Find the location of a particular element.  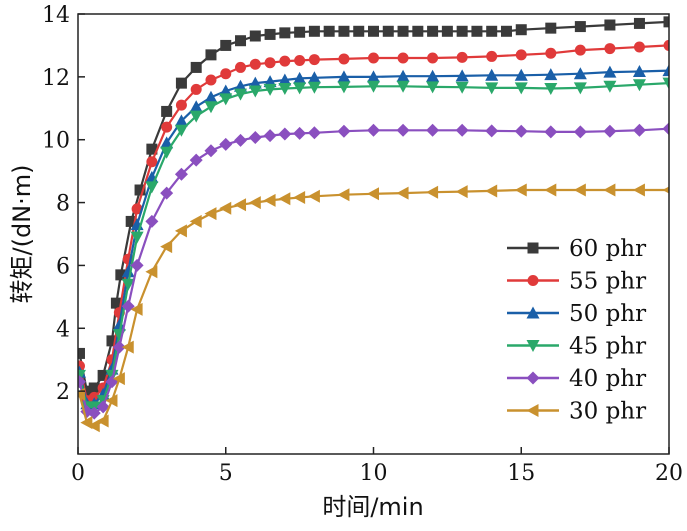

legend-entry: 40 phr is located at coordinates (576, 379).